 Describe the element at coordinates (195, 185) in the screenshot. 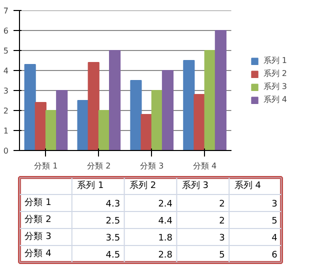

I see `text: 系列 3` at that location.